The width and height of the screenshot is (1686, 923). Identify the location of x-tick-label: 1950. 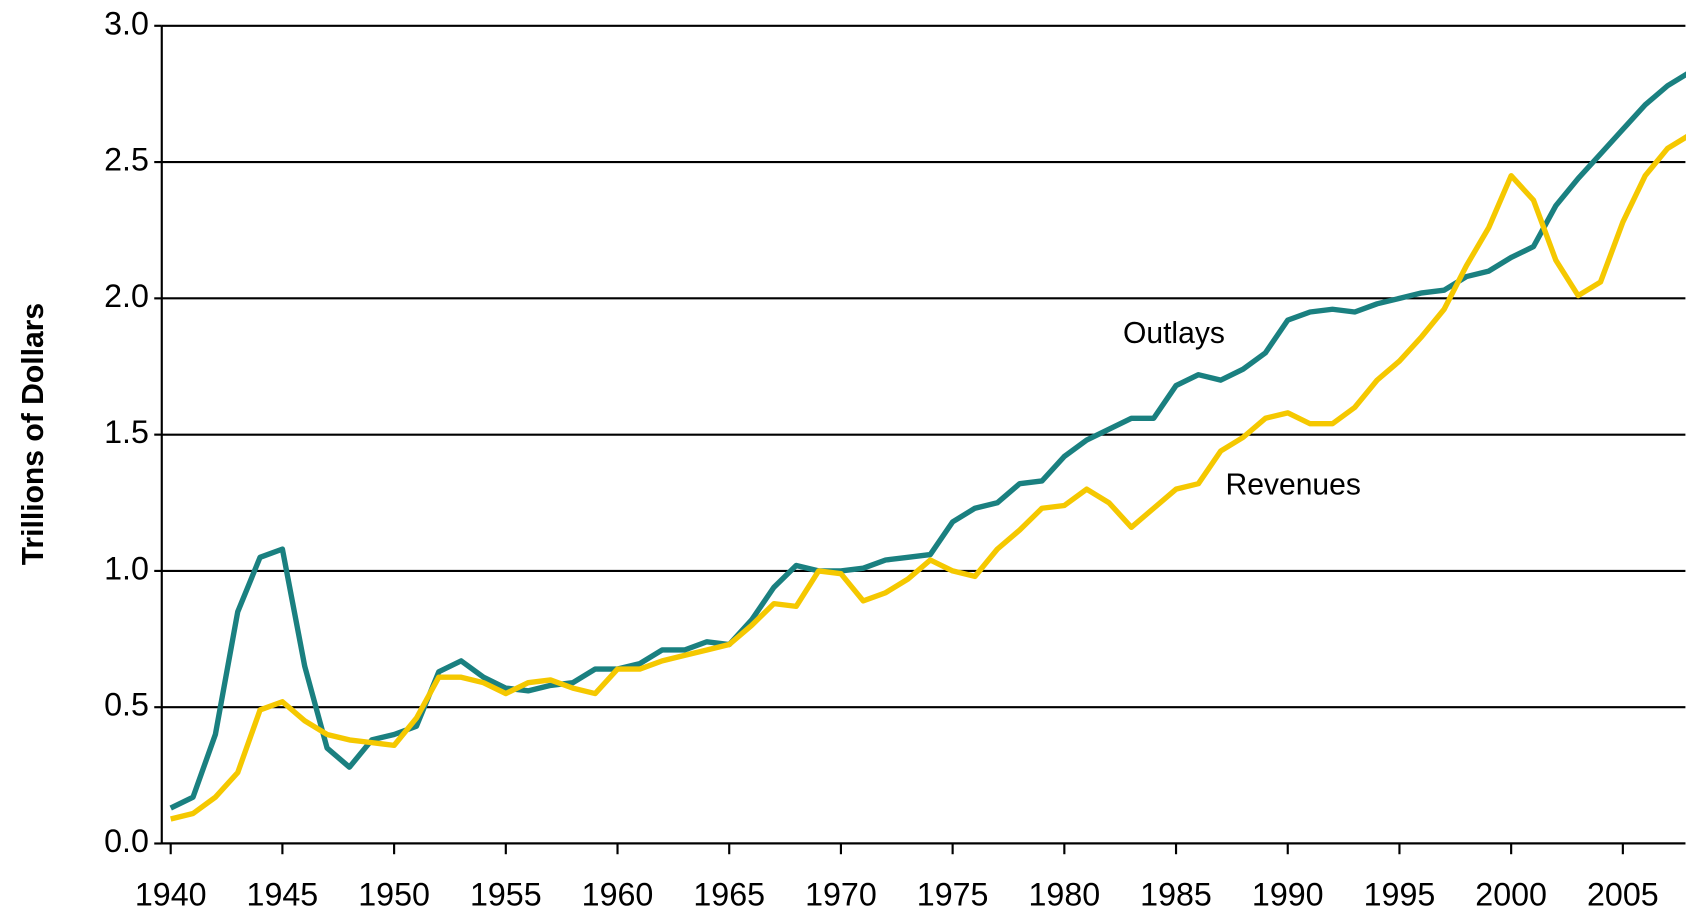
(394, 895).